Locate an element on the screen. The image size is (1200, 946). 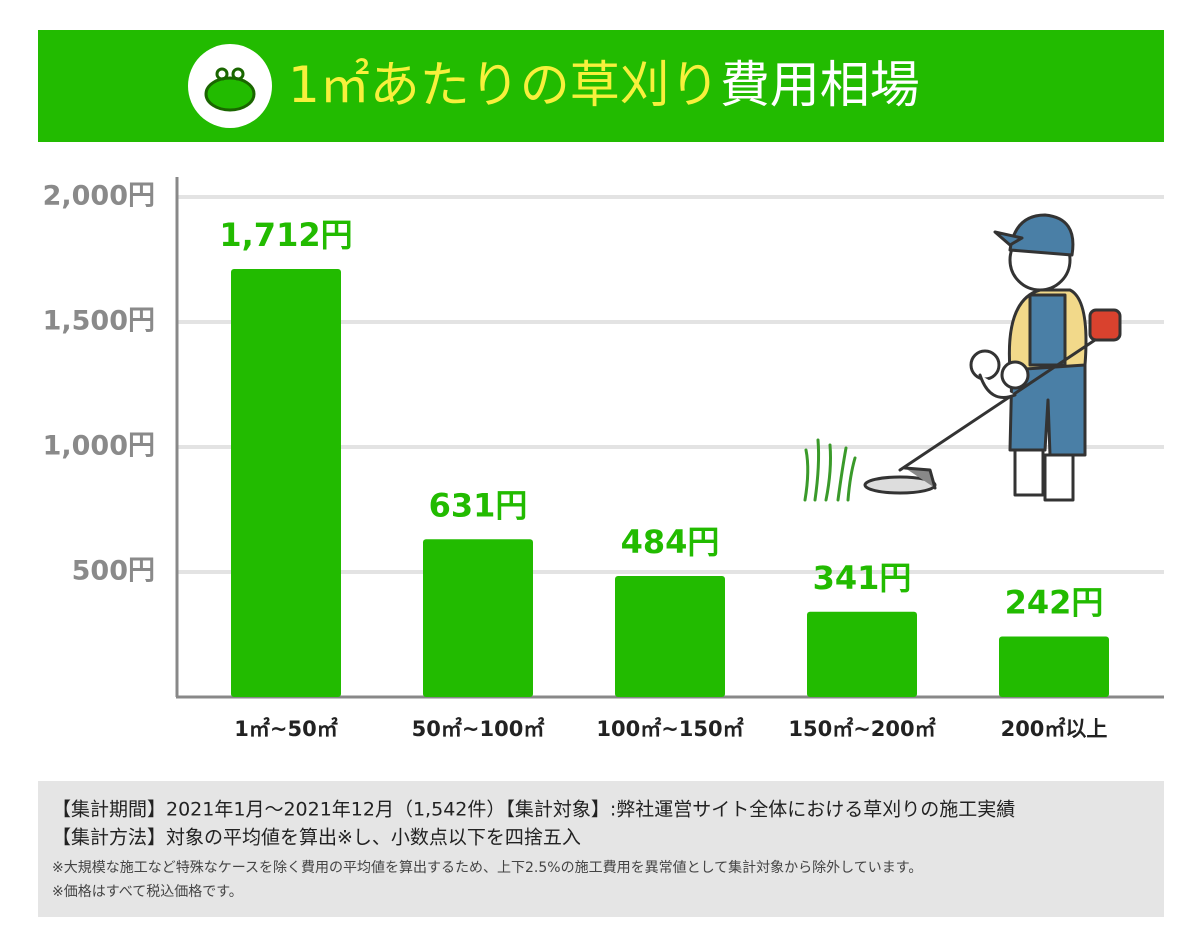
y-tick-label: 500円 is located at coordinates (113, 571).